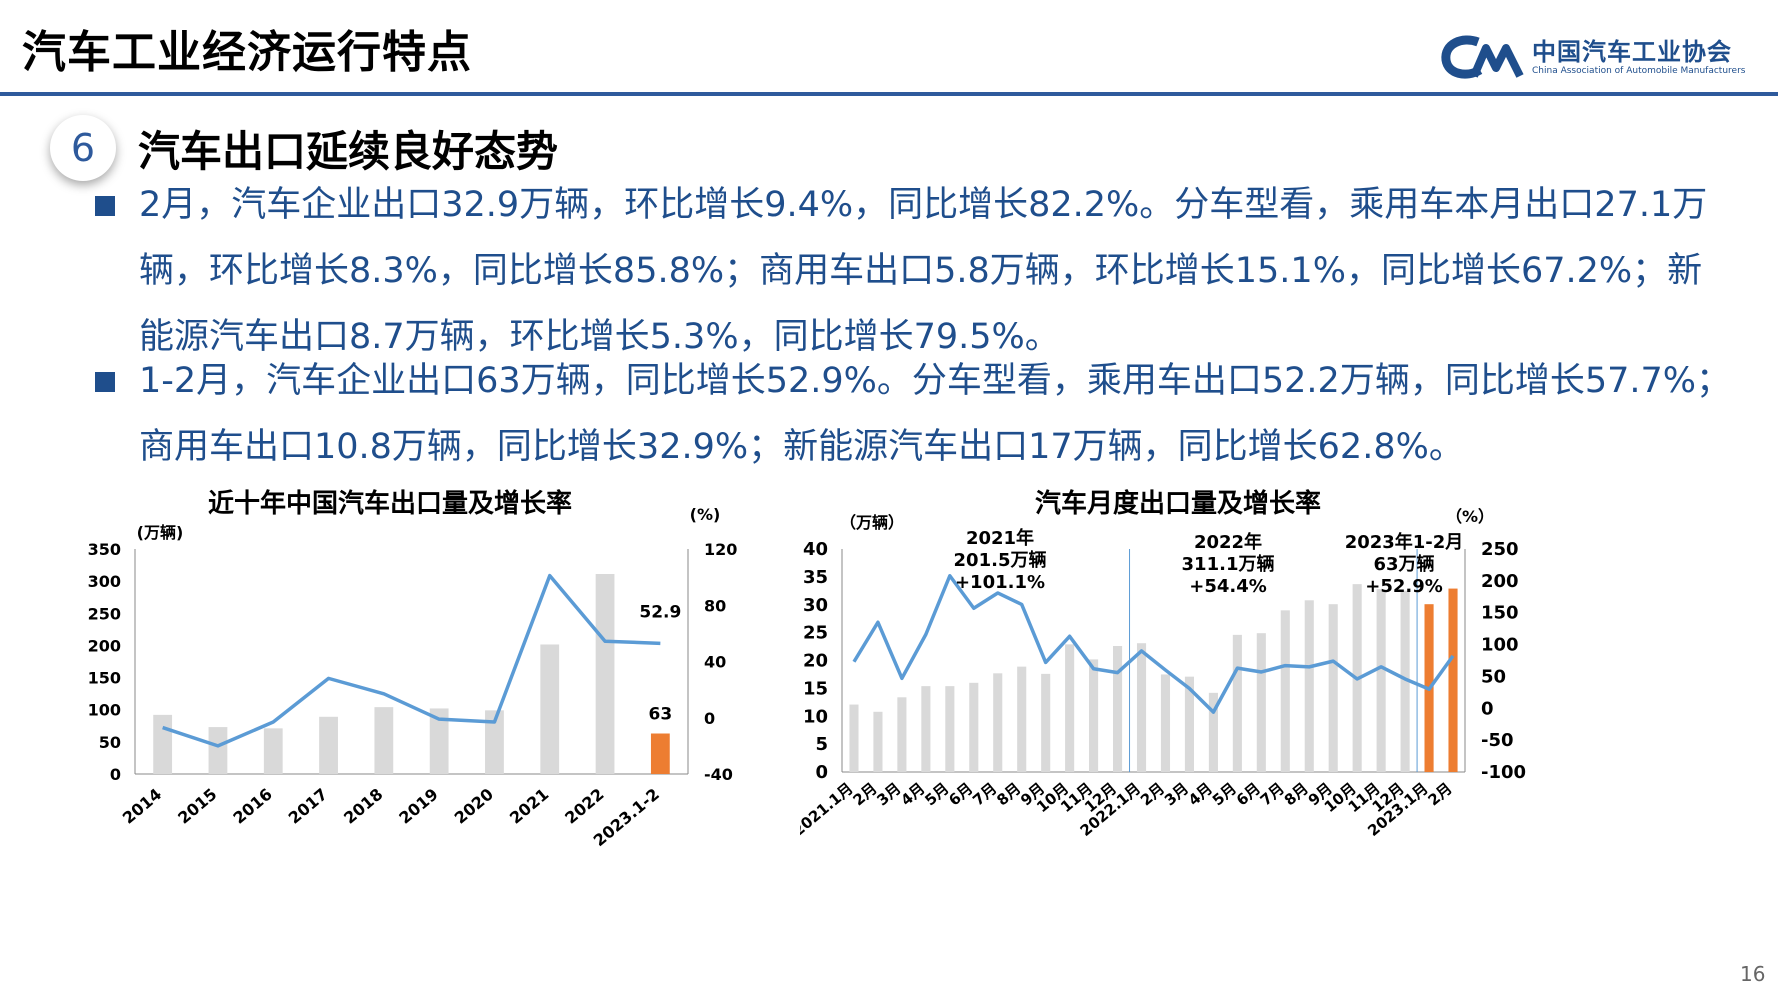  What do you see at coordinates (529, 806) in the screenshot?
I see `x-tick-label: 2021` at bounding box center [529, 806].